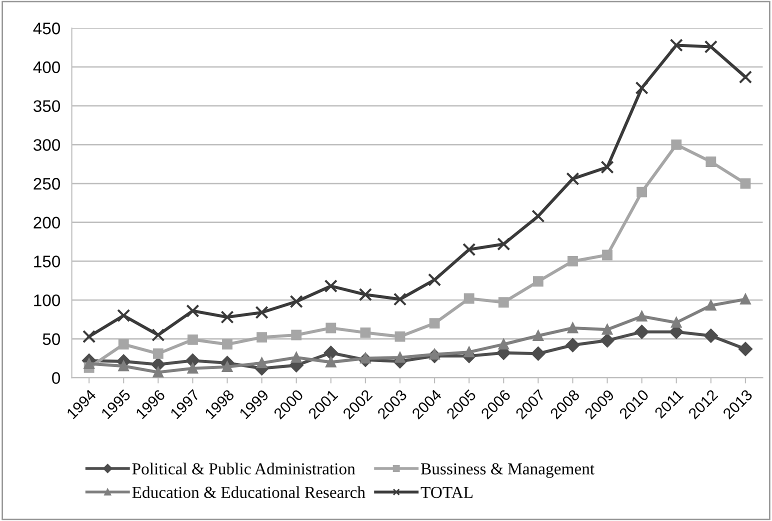 The image size is (772, 521). I want to click on legend-label: TOTAL, so click(446, 492).